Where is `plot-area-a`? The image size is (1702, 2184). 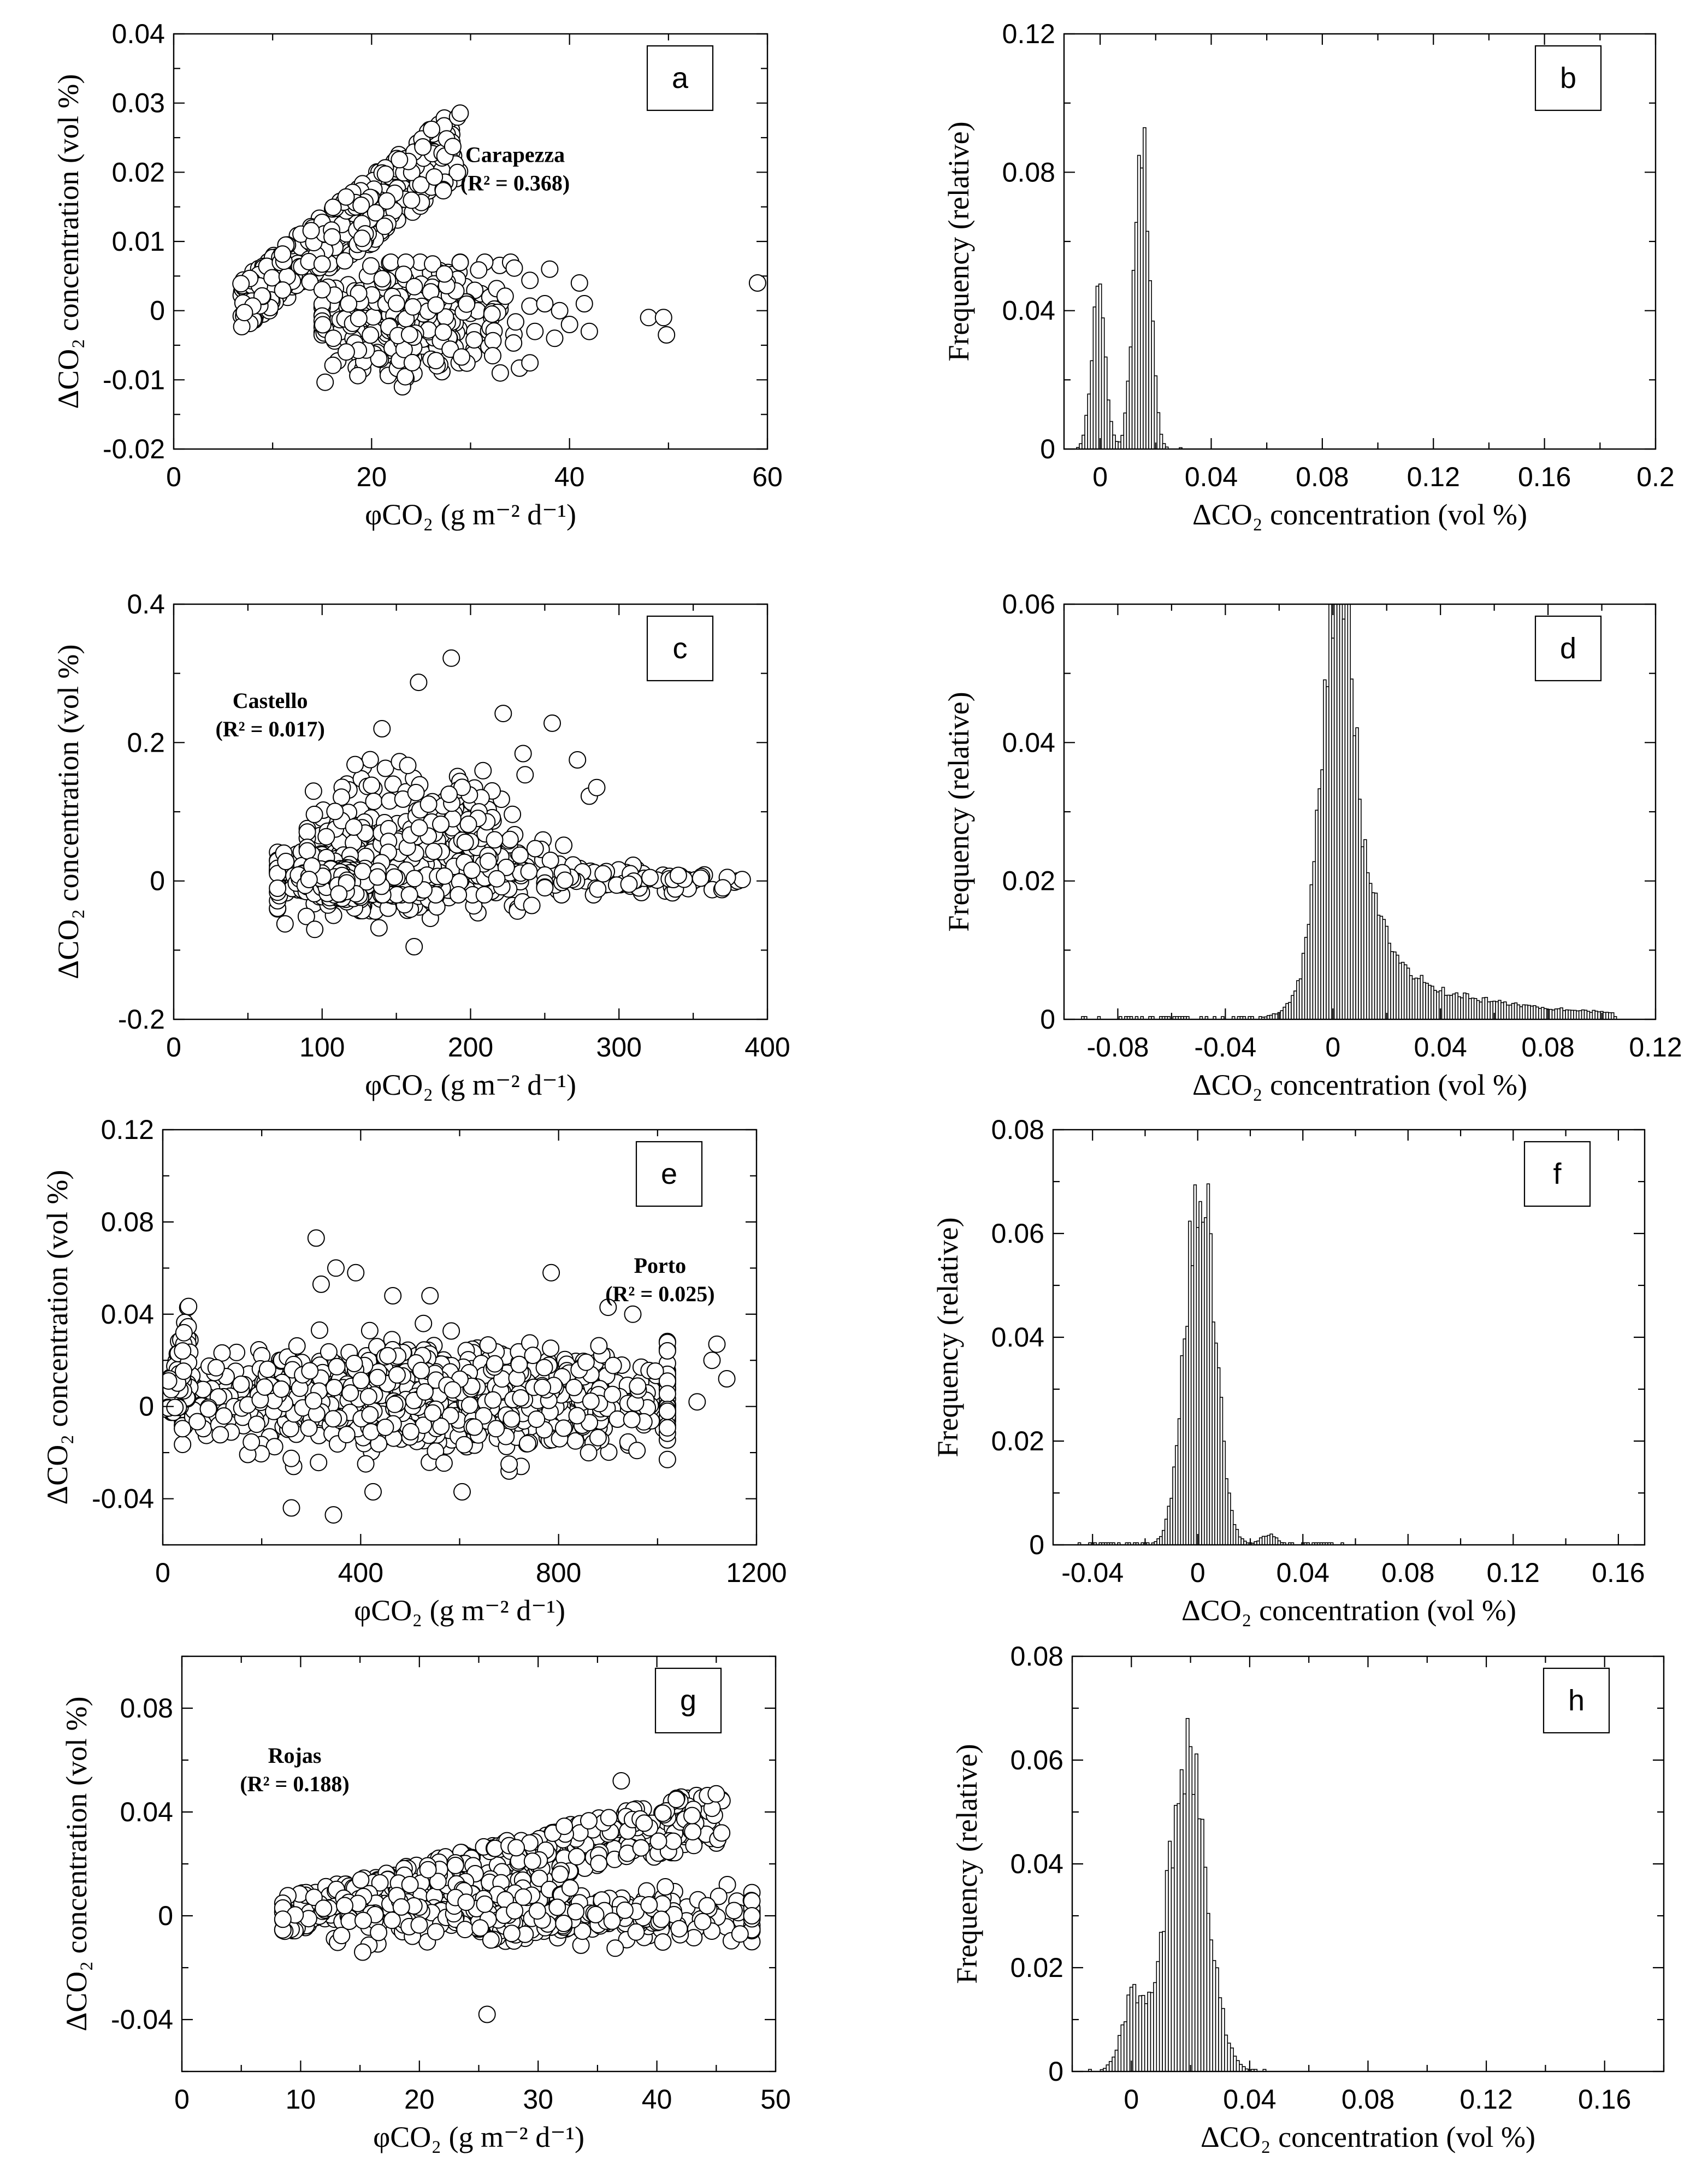 plot-area-a is located at coordinates (499, 250).